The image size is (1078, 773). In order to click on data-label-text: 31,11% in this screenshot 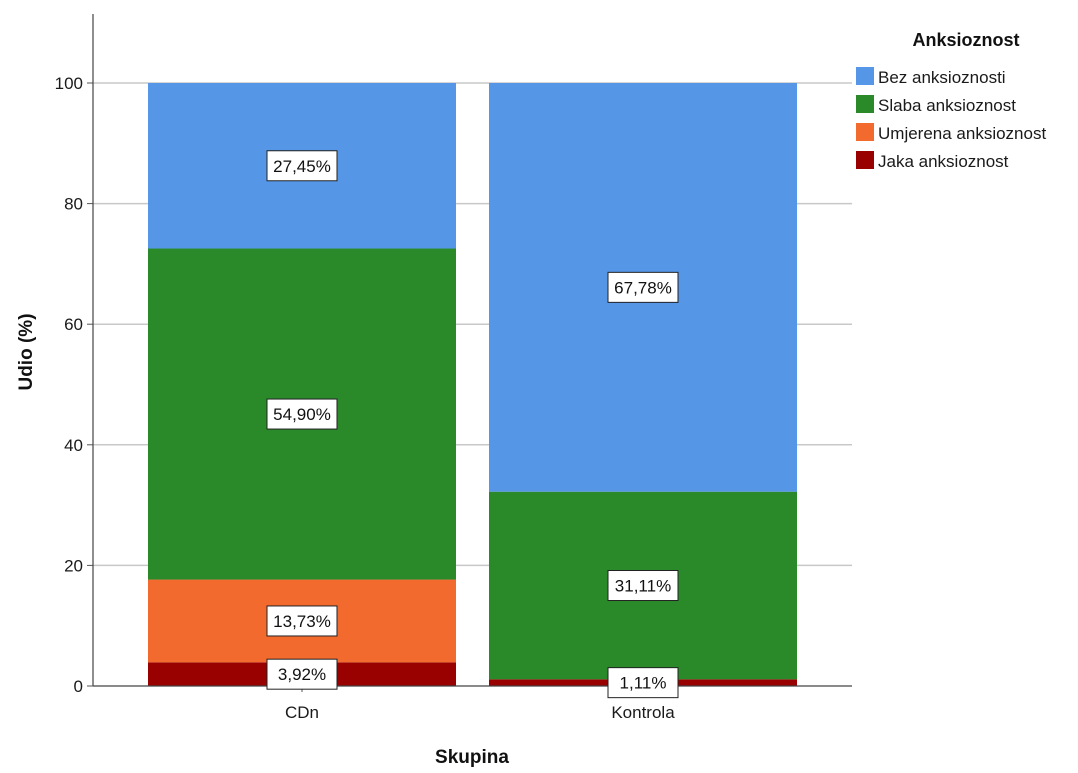, I will do `click(643, 586)`.